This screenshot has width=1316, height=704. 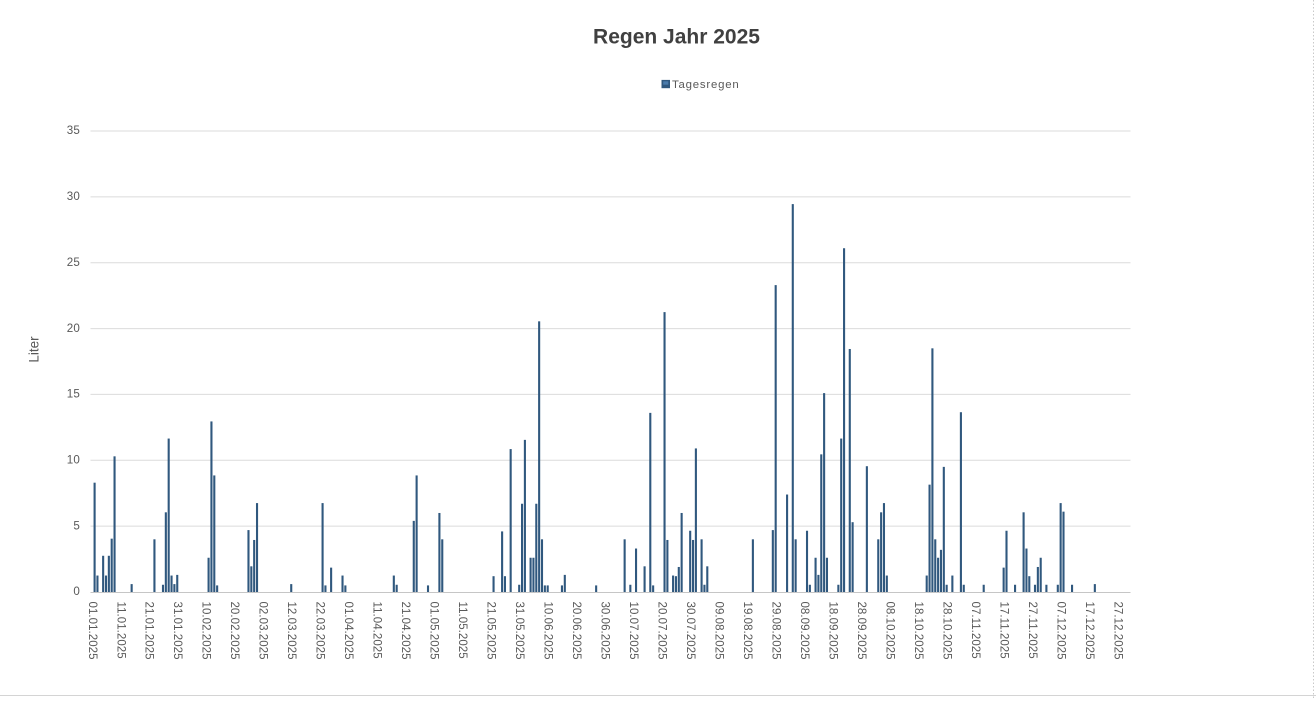 I want to click on svg-text: 08.09.2025, so click(x=804, y=631).